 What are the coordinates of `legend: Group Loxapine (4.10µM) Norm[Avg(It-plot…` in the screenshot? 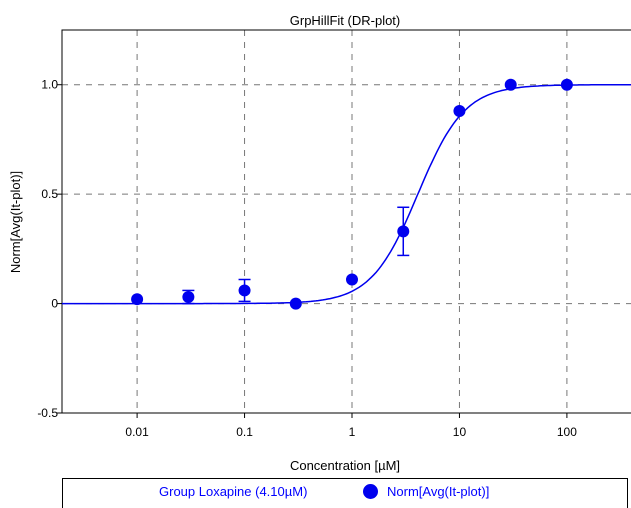 It's located at (345, 493).